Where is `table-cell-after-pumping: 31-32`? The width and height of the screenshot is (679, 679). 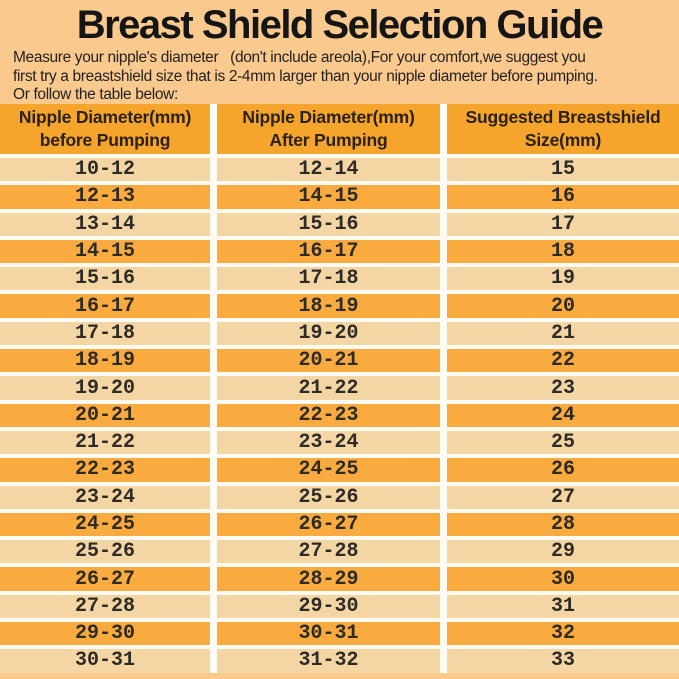 table-cell-after-pumping: 31-32 is located at coordinates (328, 661).